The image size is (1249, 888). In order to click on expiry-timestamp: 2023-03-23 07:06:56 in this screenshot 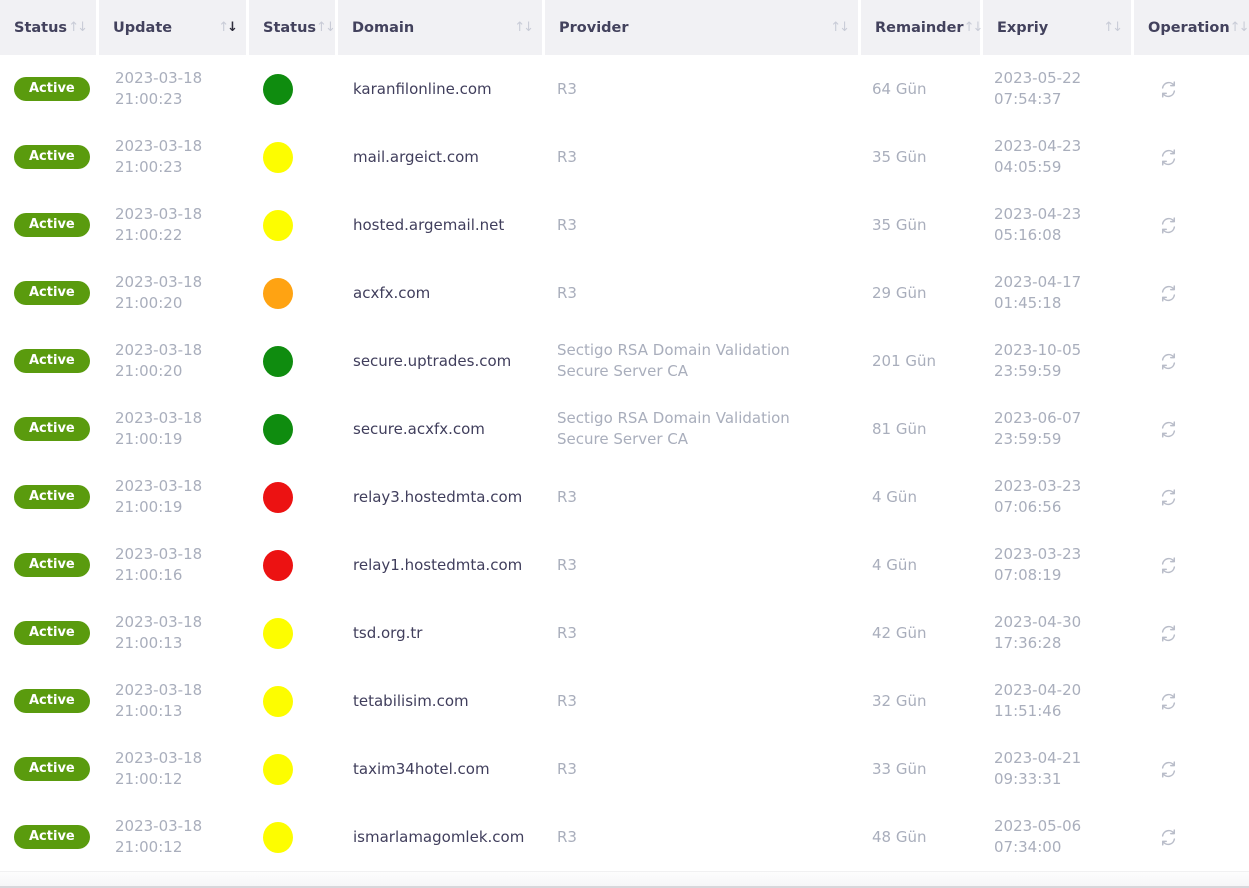, I will do `click(1038, 496)`.